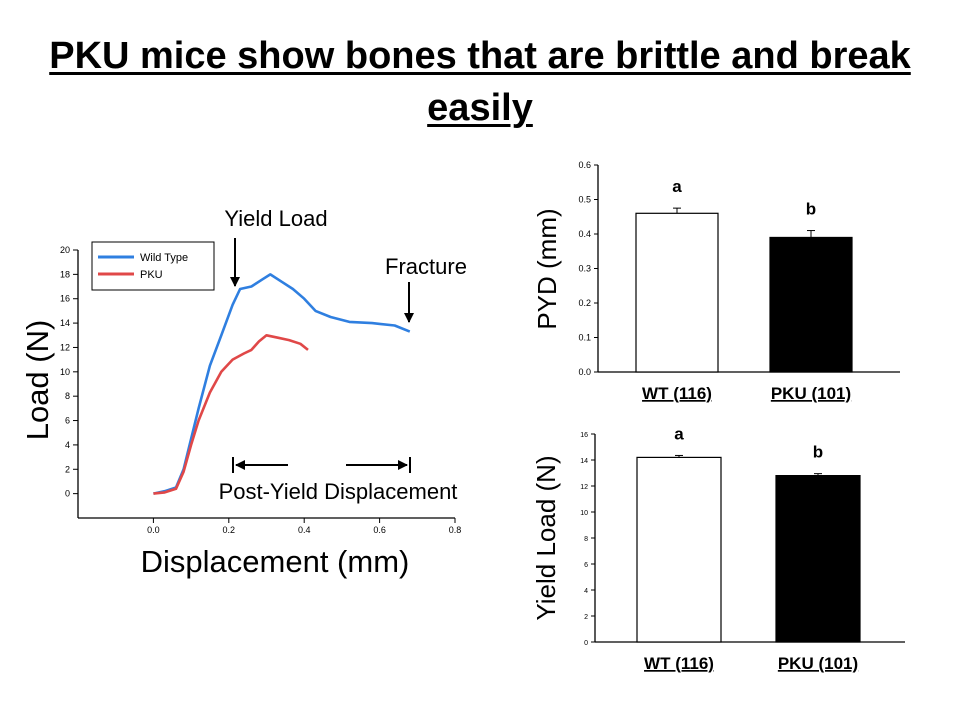 The width and height of the screenshot is (960, 720). I want to click on pyd-bar-pku, so click(811, 304).